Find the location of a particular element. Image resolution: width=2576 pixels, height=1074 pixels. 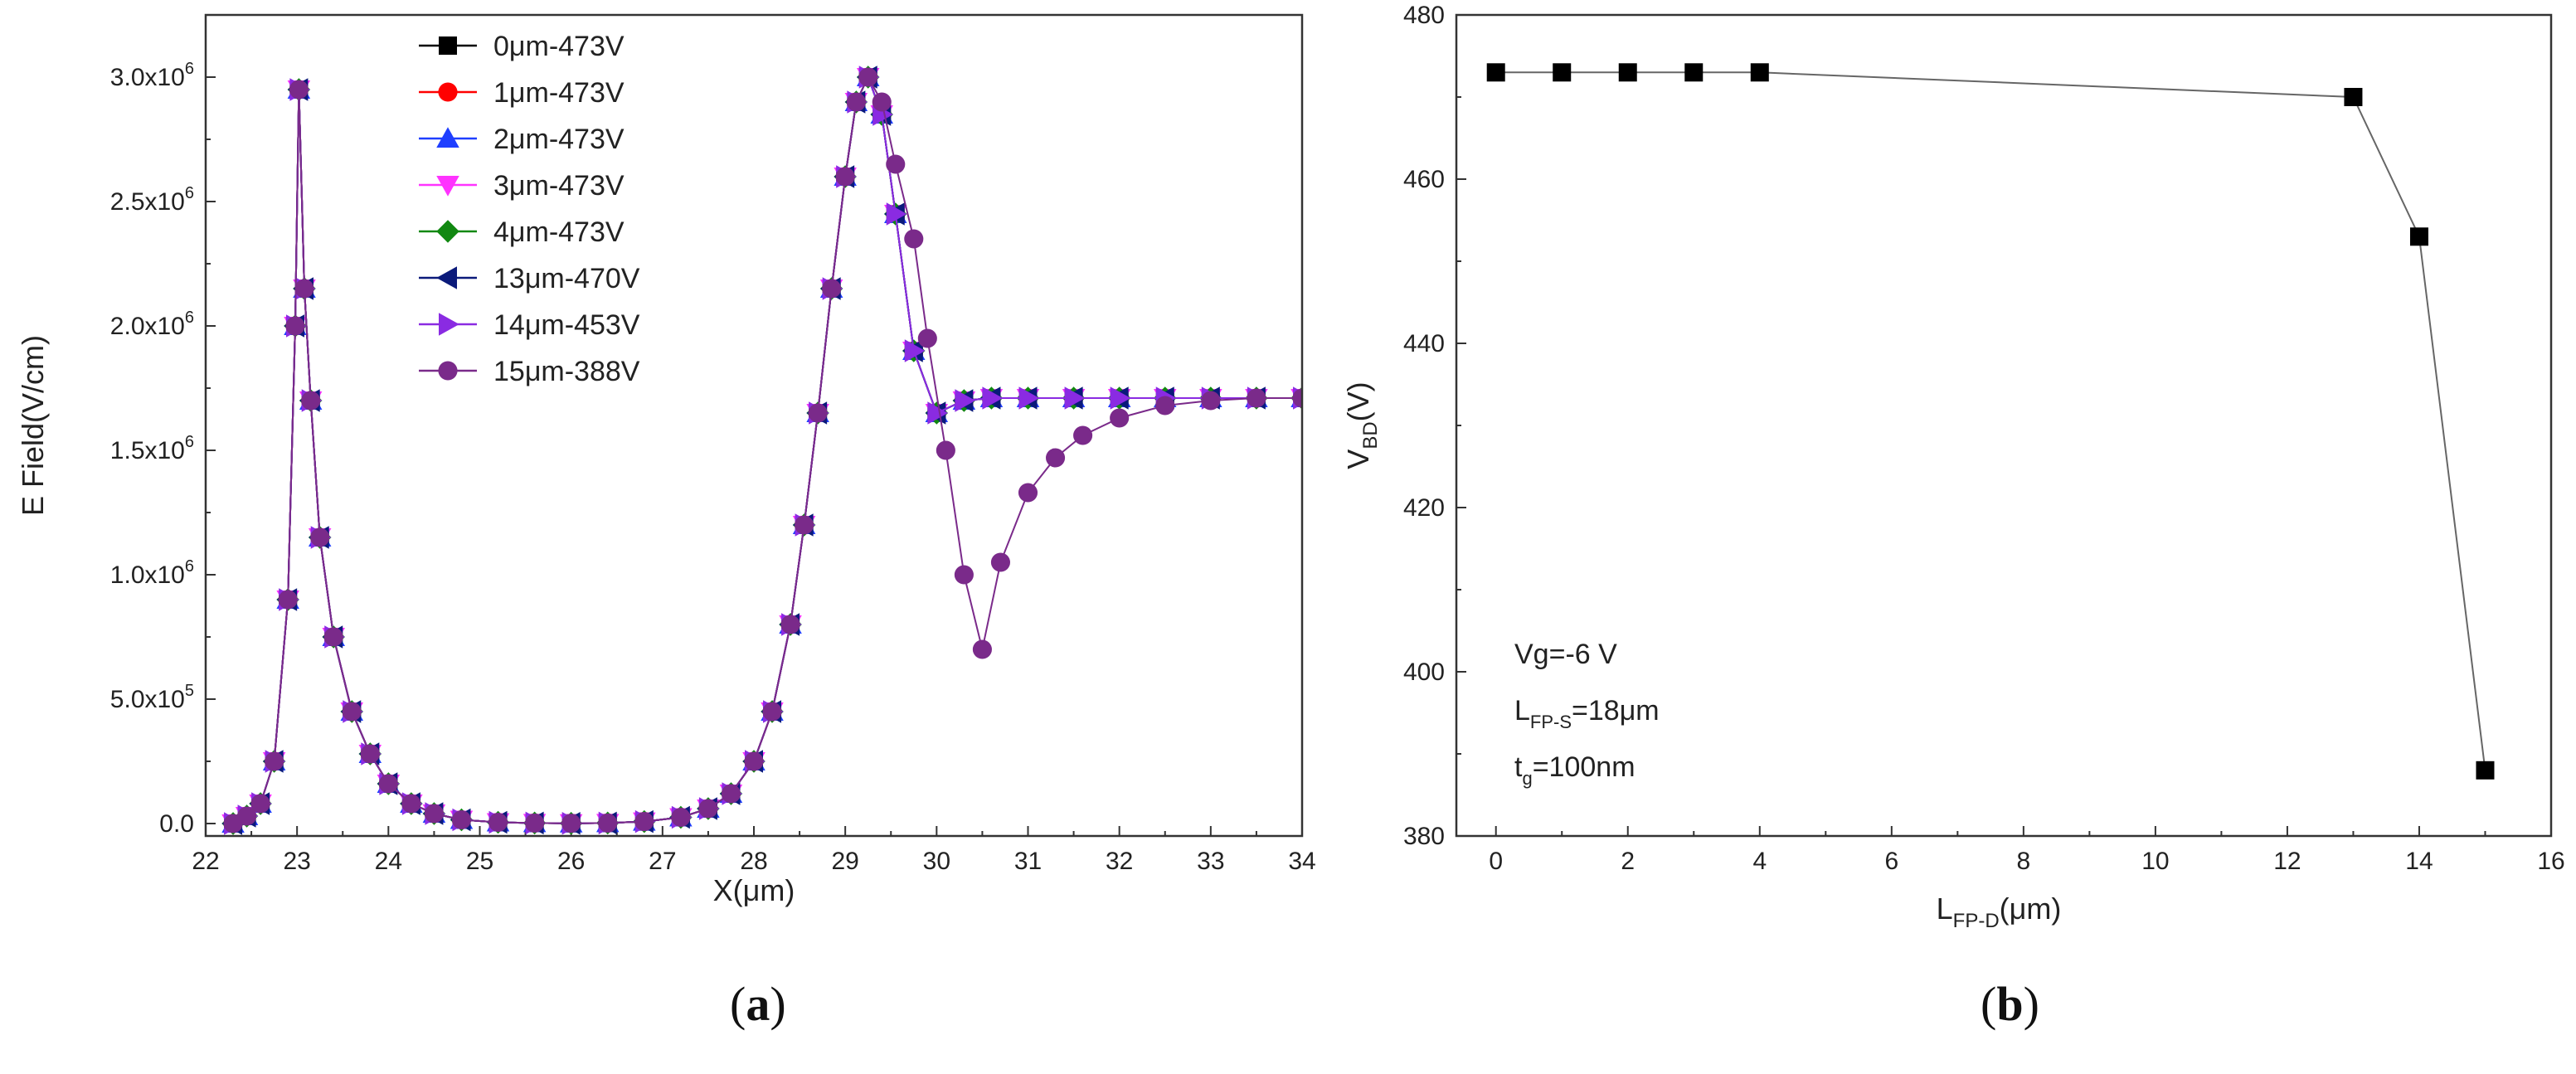

chart-a-legend-item: 15μm-388V is located at coordinates (529, 371).